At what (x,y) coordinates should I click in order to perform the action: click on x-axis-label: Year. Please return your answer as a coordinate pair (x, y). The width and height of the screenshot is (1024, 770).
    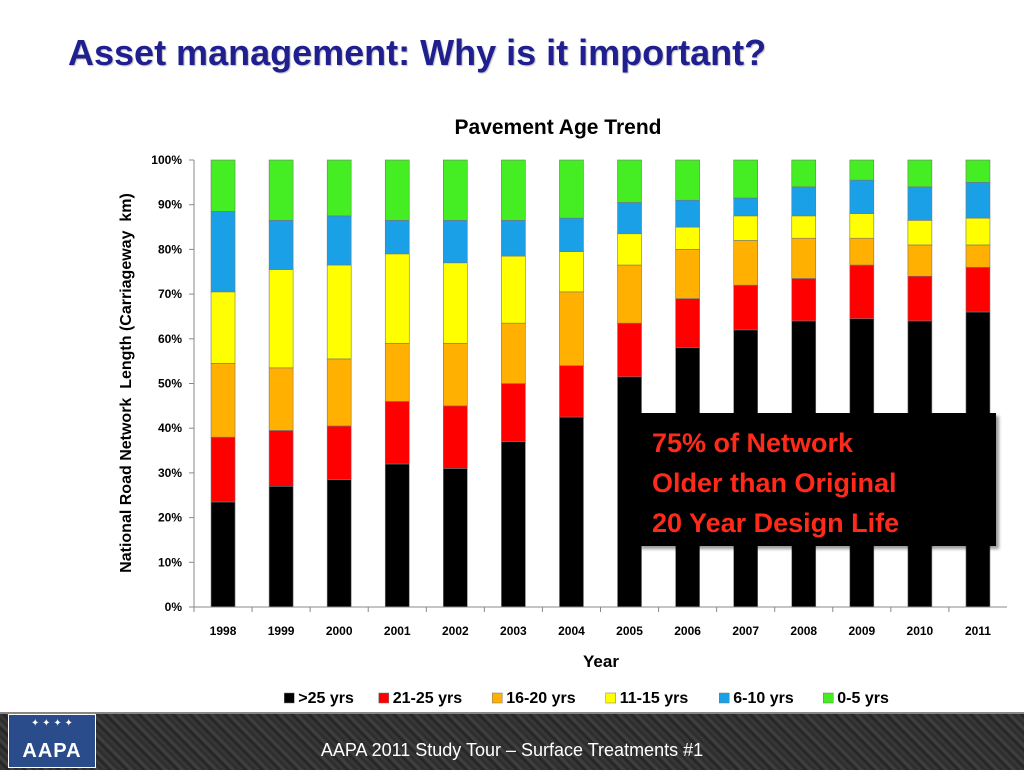
    Looking at the image, I should click on (601, 661).